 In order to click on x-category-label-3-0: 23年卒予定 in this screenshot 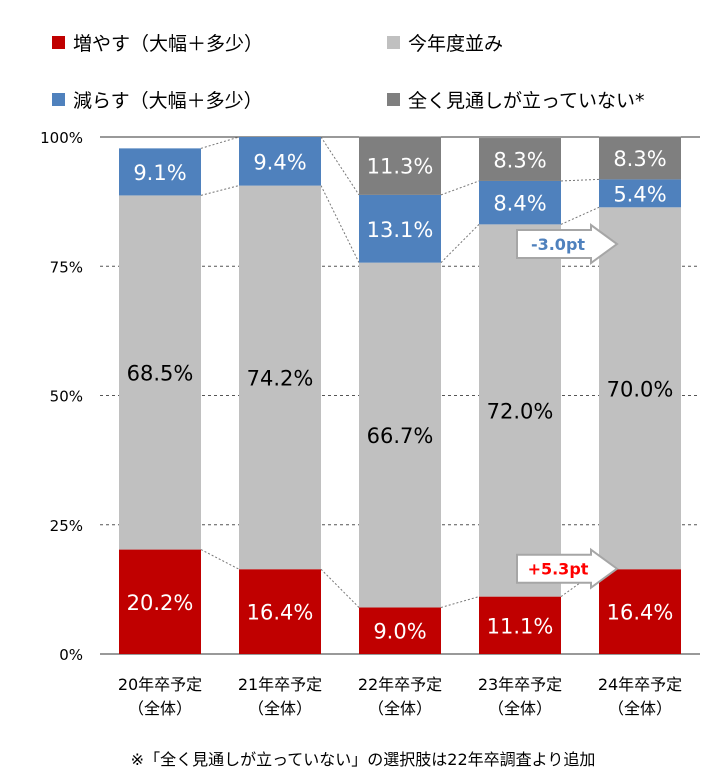, I will do `click(520, 684)`.